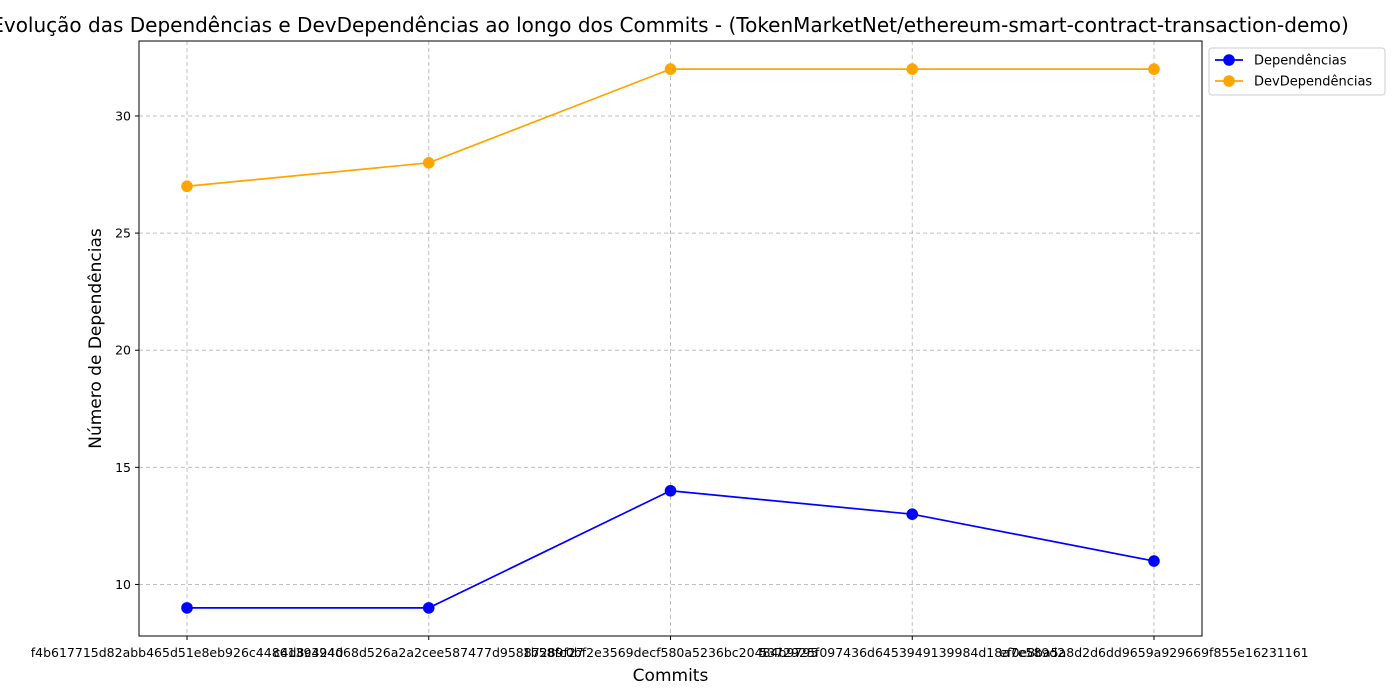 The height and width of the screenshot is (700, 1400). Describe the element at coordinates (1153, 652) in the screenshot. I see `x-tick-label: ef0e8ba5a8d2d6dd9659a929669f855e16231161` at that location.